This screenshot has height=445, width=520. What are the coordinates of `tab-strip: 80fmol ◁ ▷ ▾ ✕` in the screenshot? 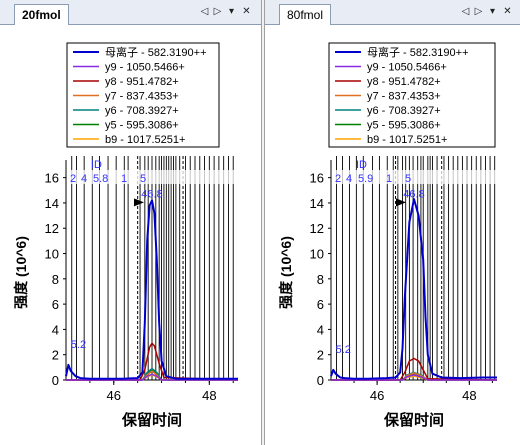 It's located at (392, 12).